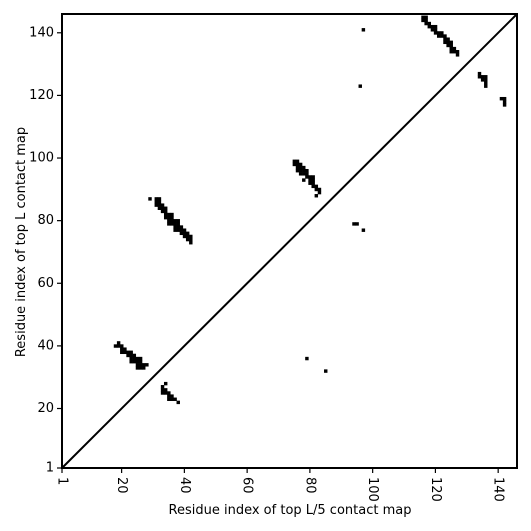  Describe the element at coordinates (247, 485) in the screenshot. I see `x-tick-label: 60` at that location.